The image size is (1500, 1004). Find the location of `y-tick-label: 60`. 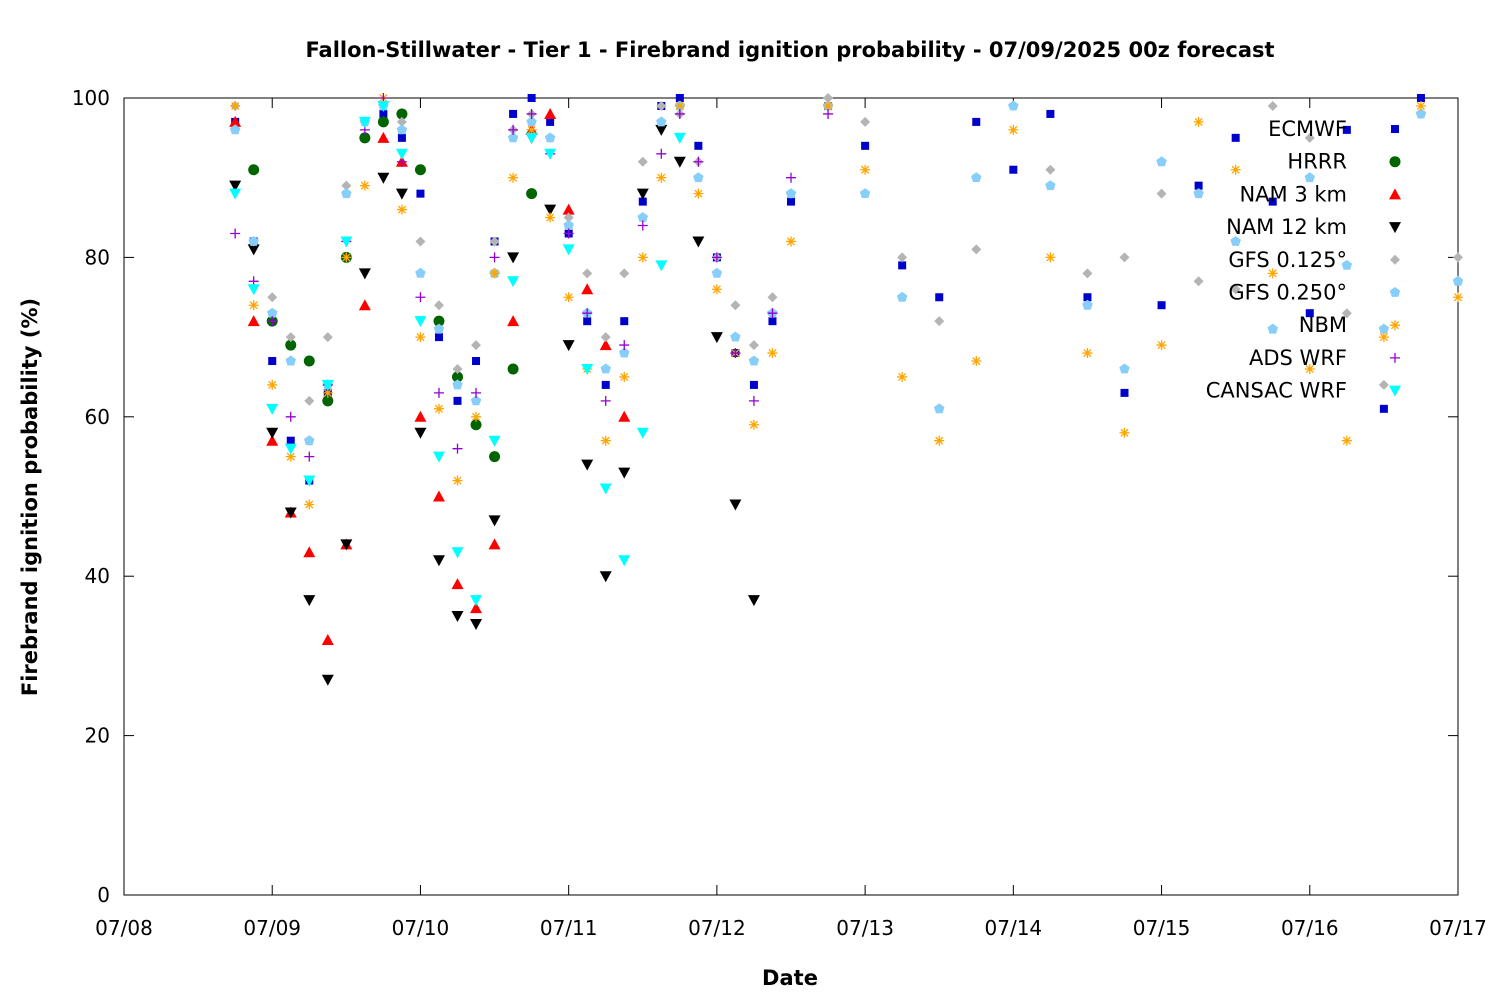

y-tick-label: 60 is located at coordinates (97, 417).